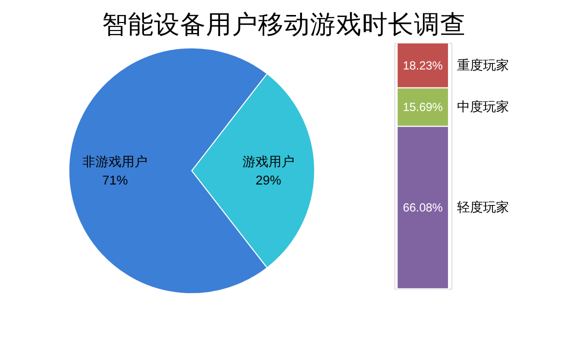 The image size is (588, 353). What do you see at coordinates (115, 180) in the screenshot?
I see `data-label: 71%` at bounding box center [115, 180].